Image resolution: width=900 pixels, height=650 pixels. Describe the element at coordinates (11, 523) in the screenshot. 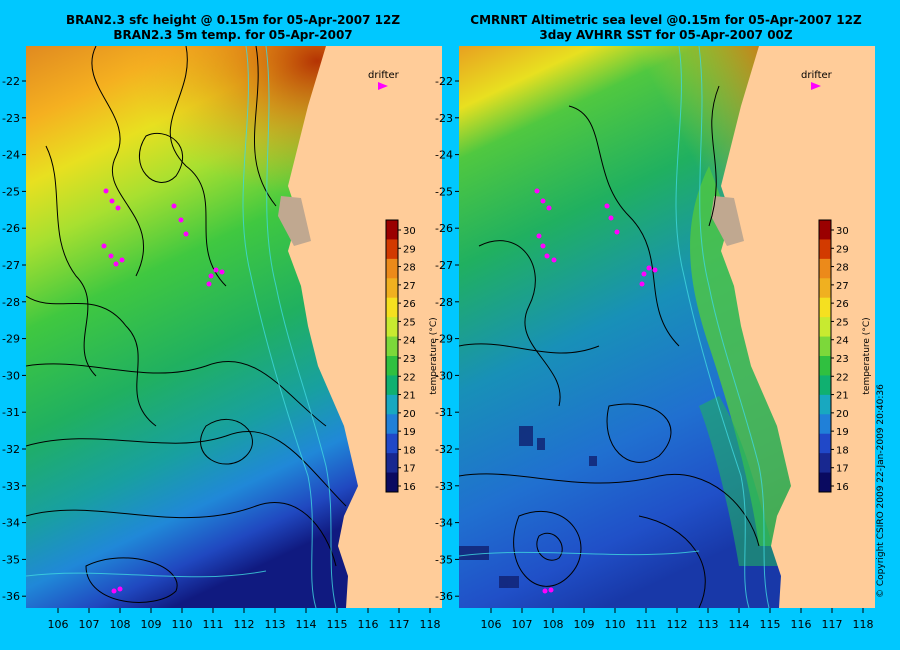

I see `lat-tick-label-left: -34` at that location.